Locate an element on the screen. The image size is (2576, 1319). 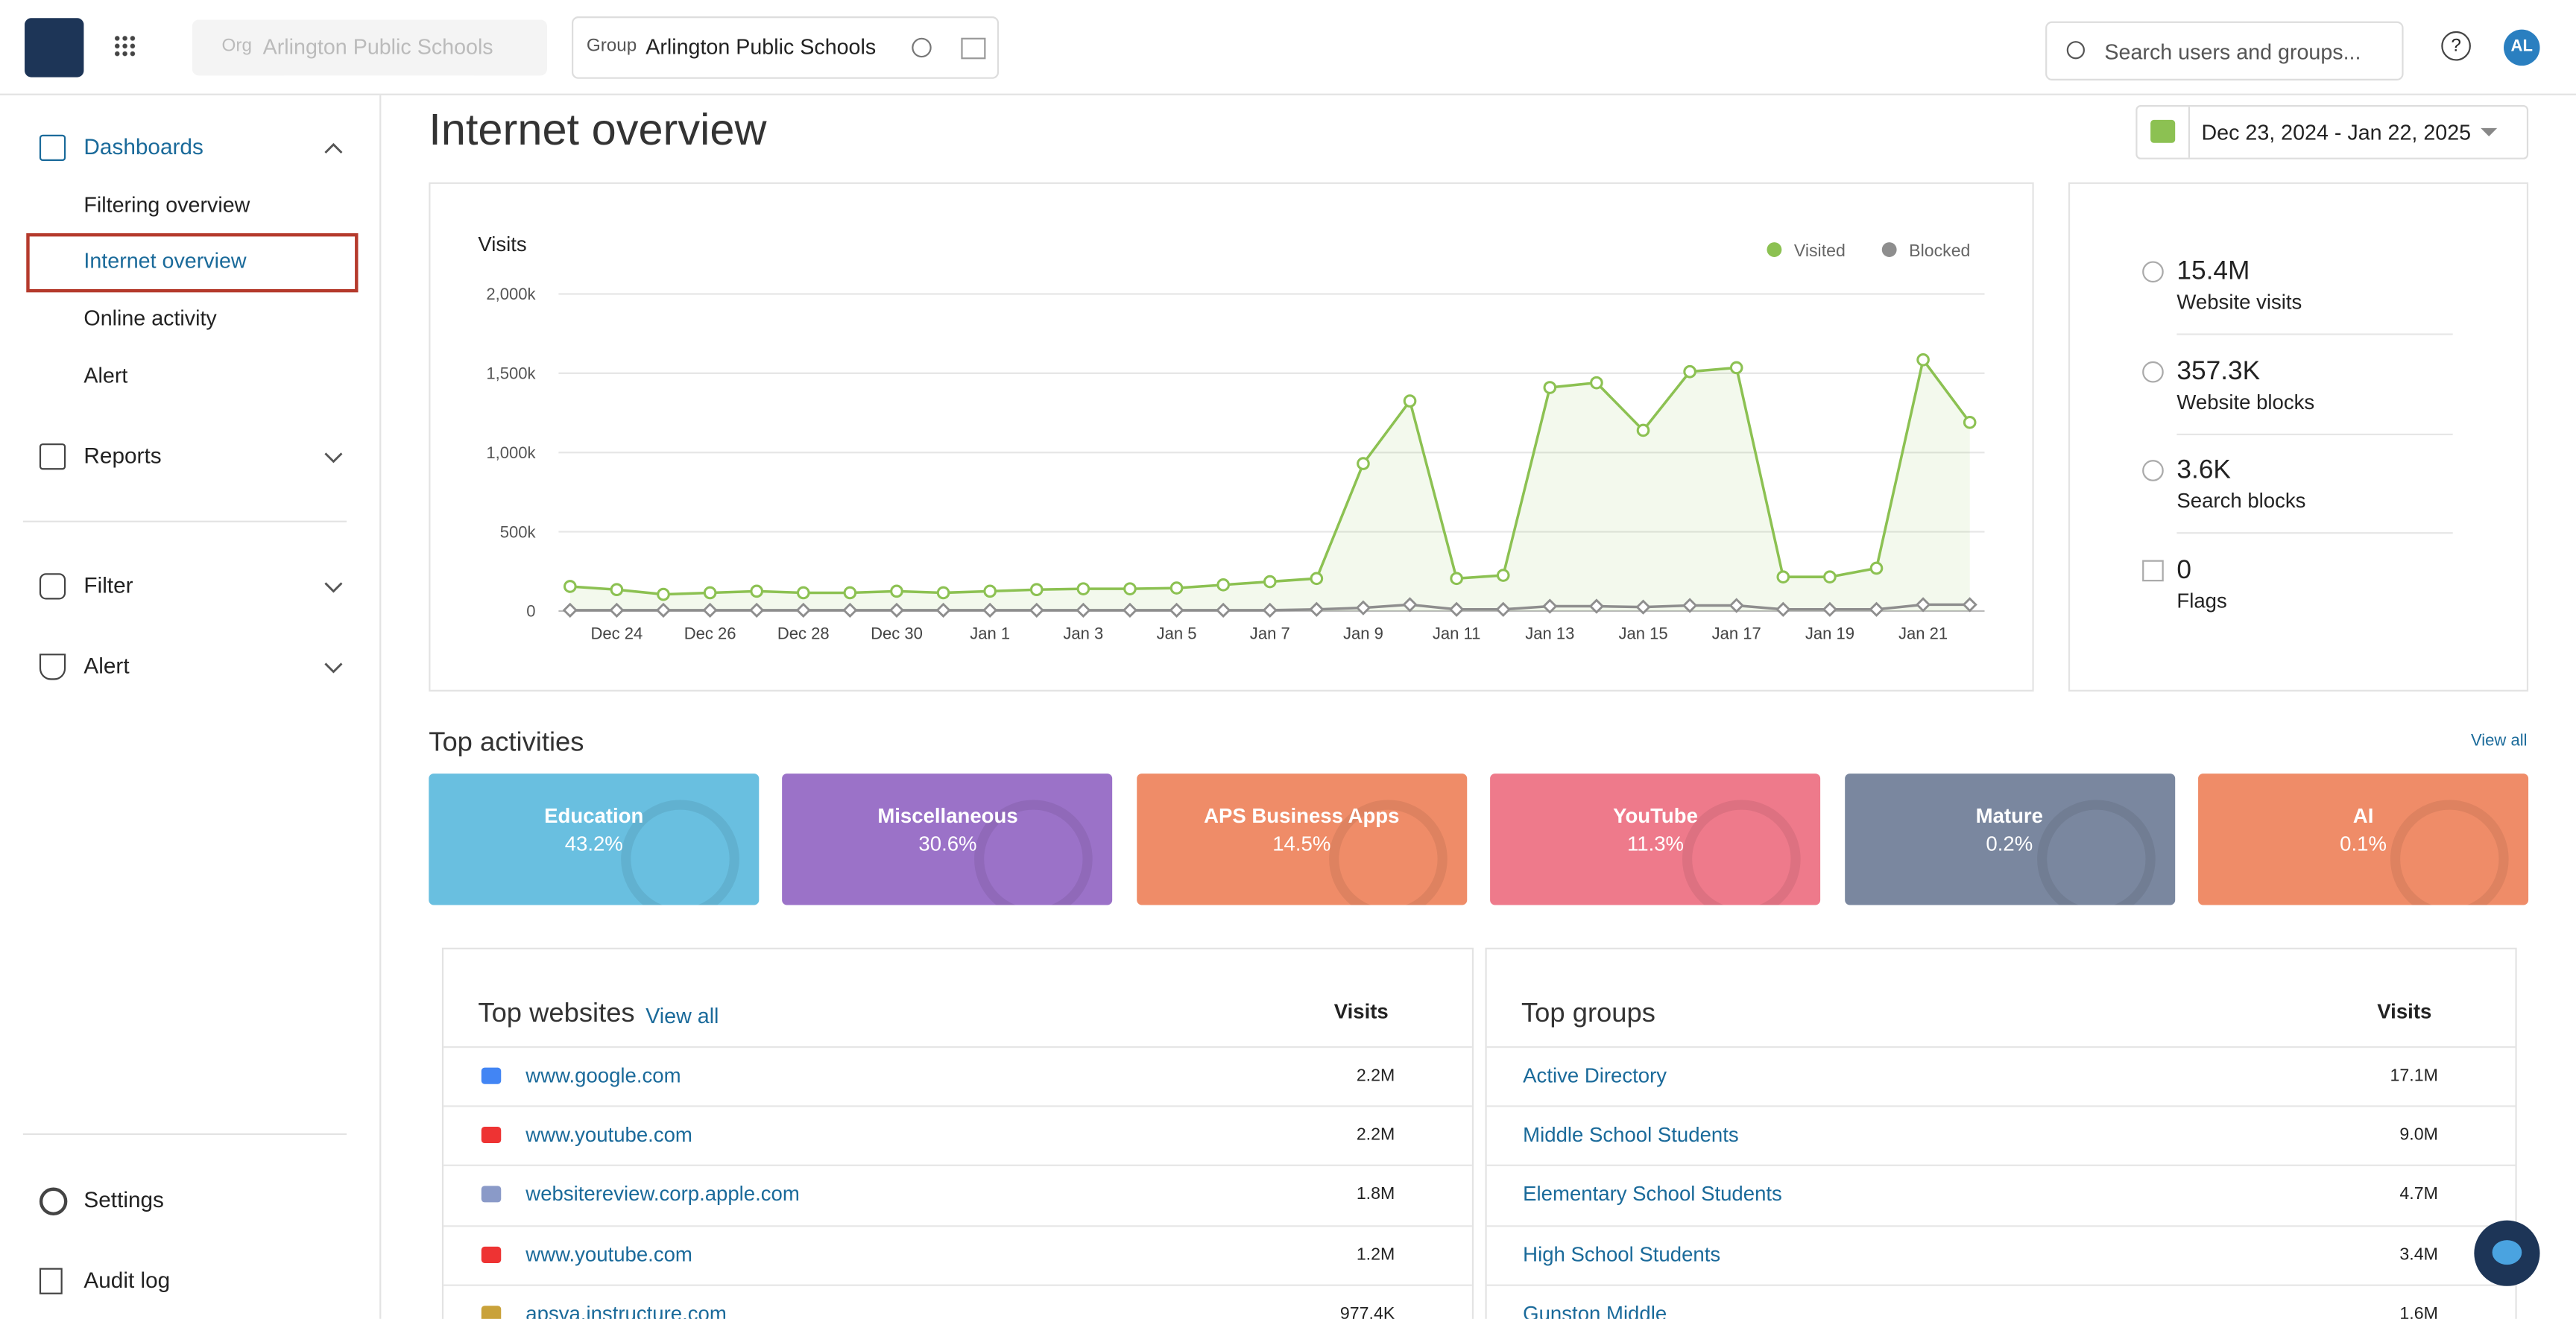
row-name: Middle School Students is located at coordinates (1631, 1135).